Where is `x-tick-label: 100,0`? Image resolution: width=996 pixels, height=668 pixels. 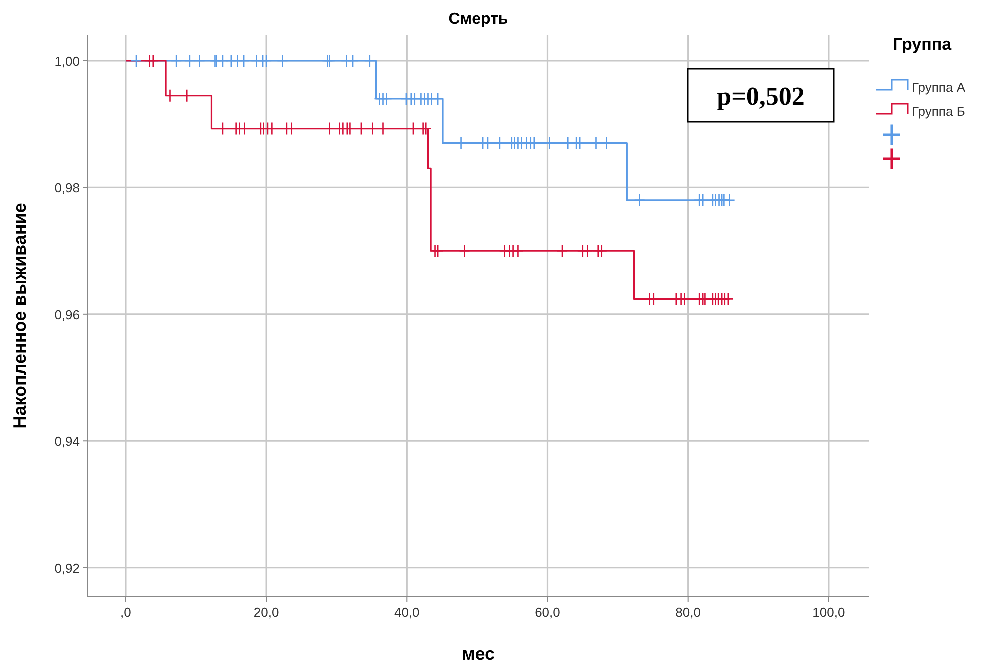
x-tick-label: 100,0 is located at coordinates (829, 612).